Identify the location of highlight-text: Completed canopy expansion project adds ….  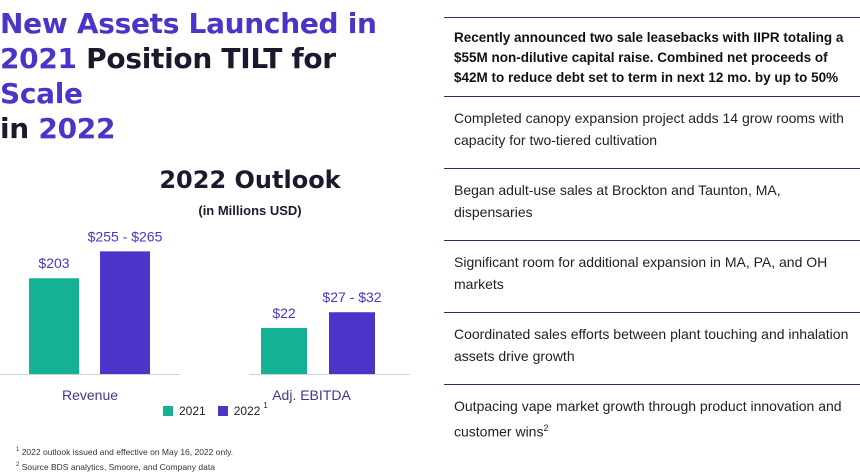
(649, 129).